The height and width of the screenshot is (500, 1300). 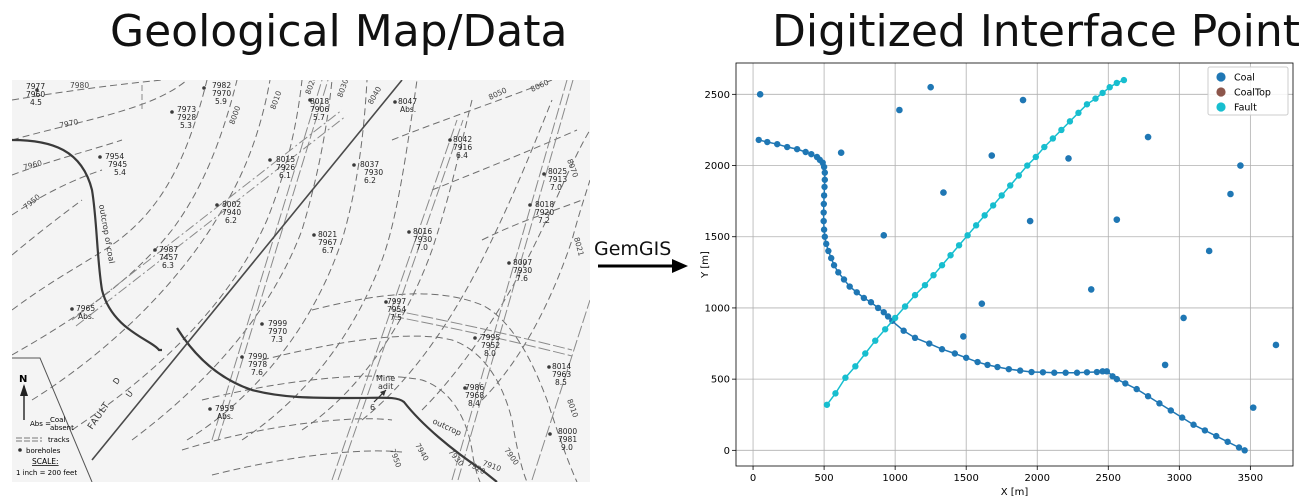 I want to click on left-panel-title: Geological Map/Data, so click(x=339, y=31).